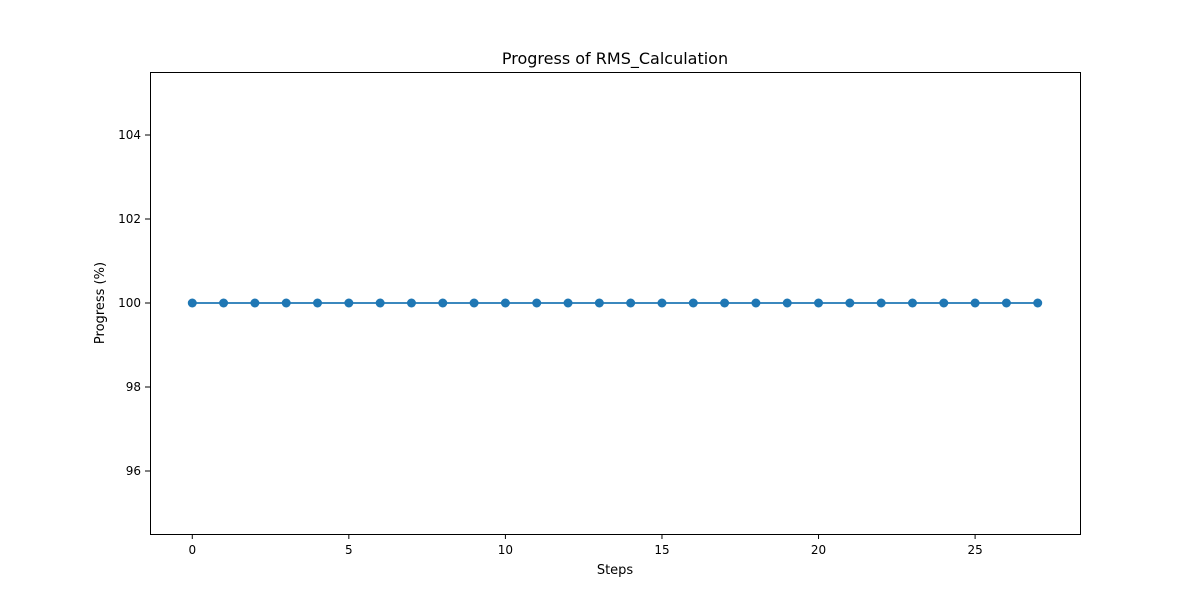 The image size is (1200, 600). What do you see at coordinates (615, 570) in the screenshot?
I see `x-axis-label: Steps` at bounding box center [615, 570].